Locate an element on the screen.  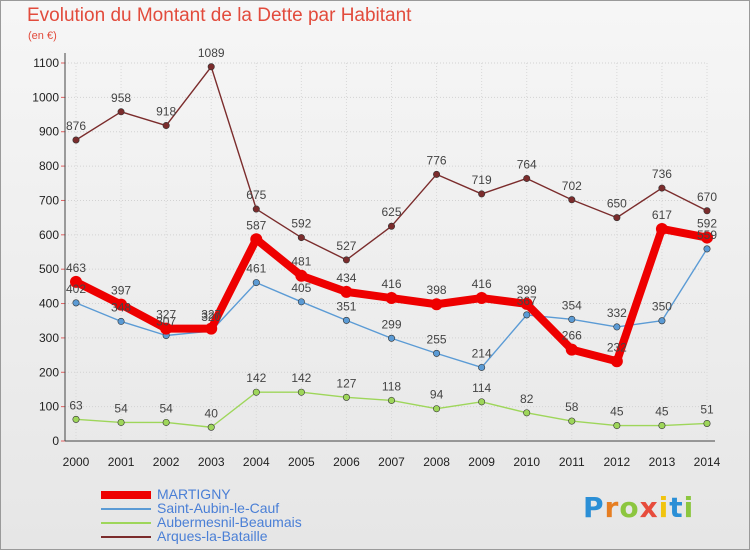
legend-item: Aubermesnil-Beaumais is located at coordinates (201, 522).